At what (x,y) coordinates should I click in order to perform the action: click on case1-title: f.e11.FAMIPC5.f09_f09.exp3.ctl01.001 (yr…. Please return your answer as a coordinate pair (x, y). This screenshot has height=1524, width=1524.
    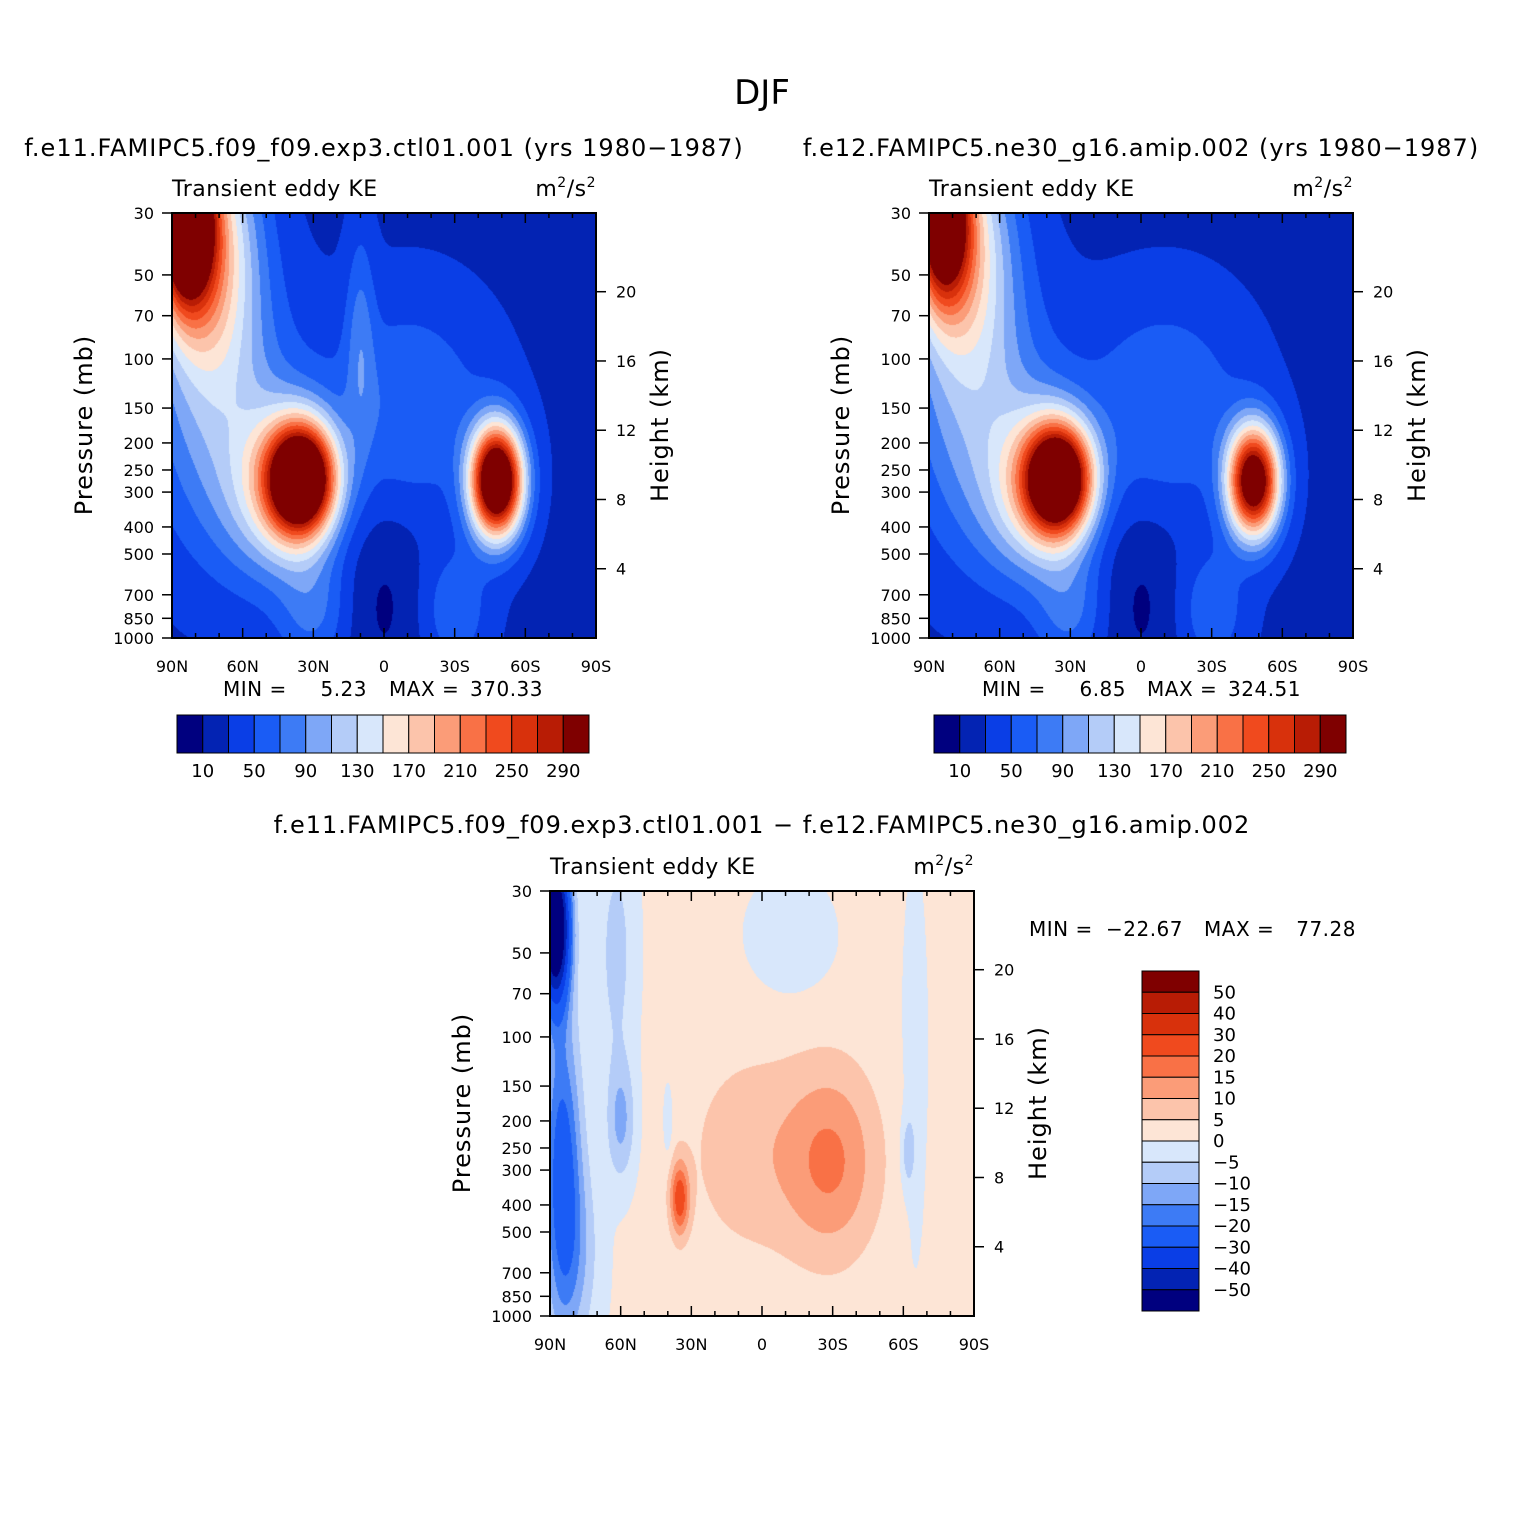
    Looking at the image, I should click on (384, 148).